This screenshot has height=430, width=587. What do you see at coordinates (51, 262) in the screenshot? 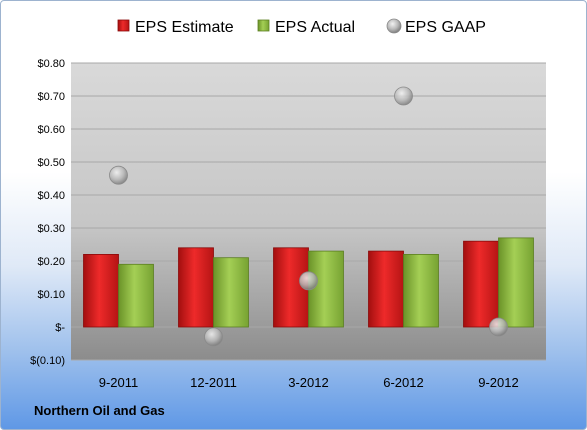
I see `y-tick-label: $0.20` at bounding box center [51, 262].